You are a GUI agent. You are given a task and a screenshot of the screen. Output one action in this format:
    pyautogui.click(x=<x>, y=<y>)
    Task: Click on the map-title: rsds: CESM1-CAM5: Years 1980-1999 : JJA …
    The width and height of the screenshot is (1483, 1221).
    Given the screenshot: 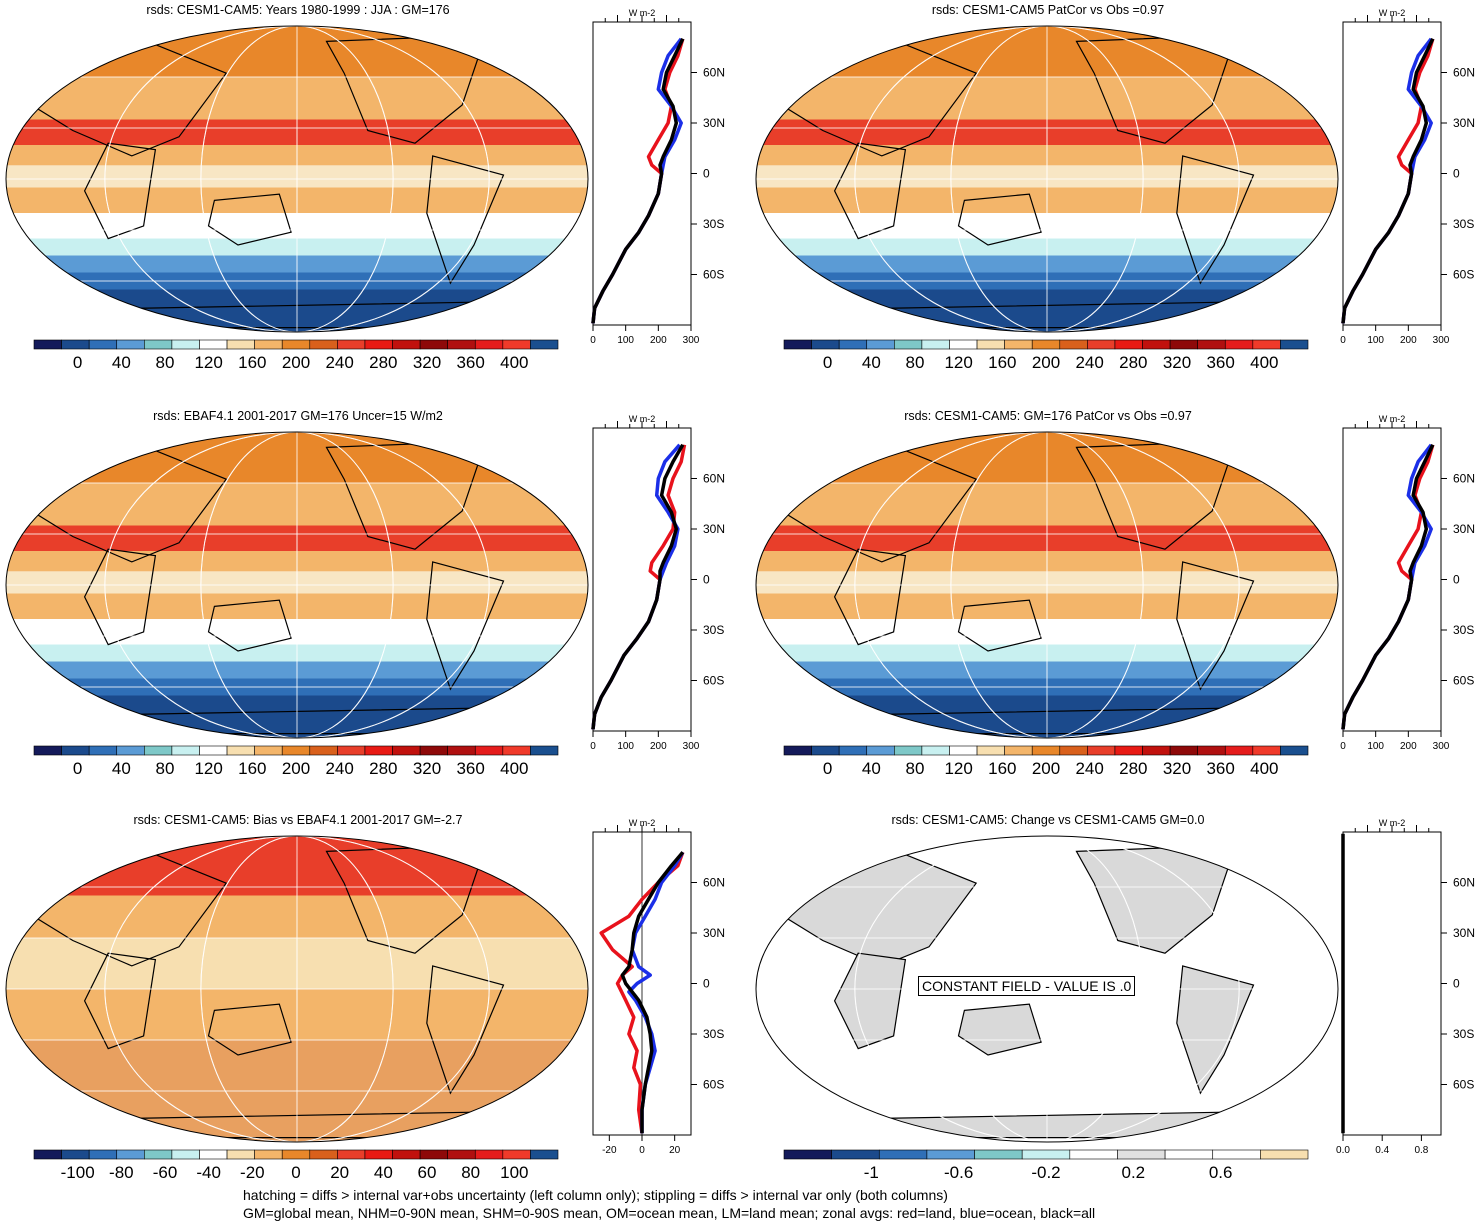 What is the action you would take?
    pyautogui.click(x=298, y=10)
    